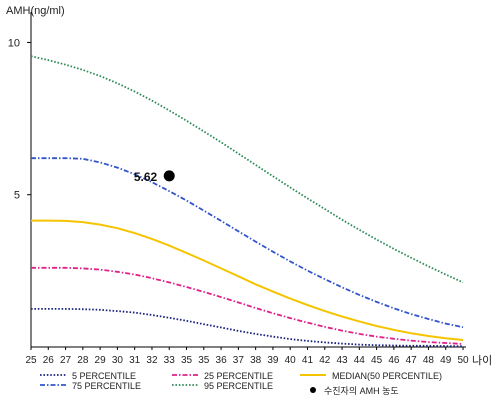 This screenshot has width=500, height=400. Describe the element at coordinates (360, 360) in the screenshot. I see `x-tick-label: 44` at that location.